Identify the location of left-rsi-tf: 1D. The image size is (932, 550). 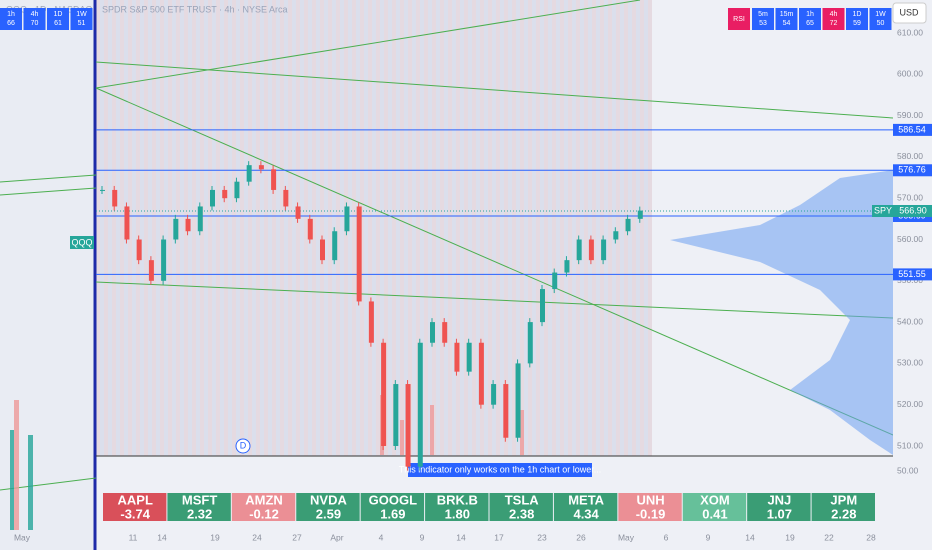
(58, 14).